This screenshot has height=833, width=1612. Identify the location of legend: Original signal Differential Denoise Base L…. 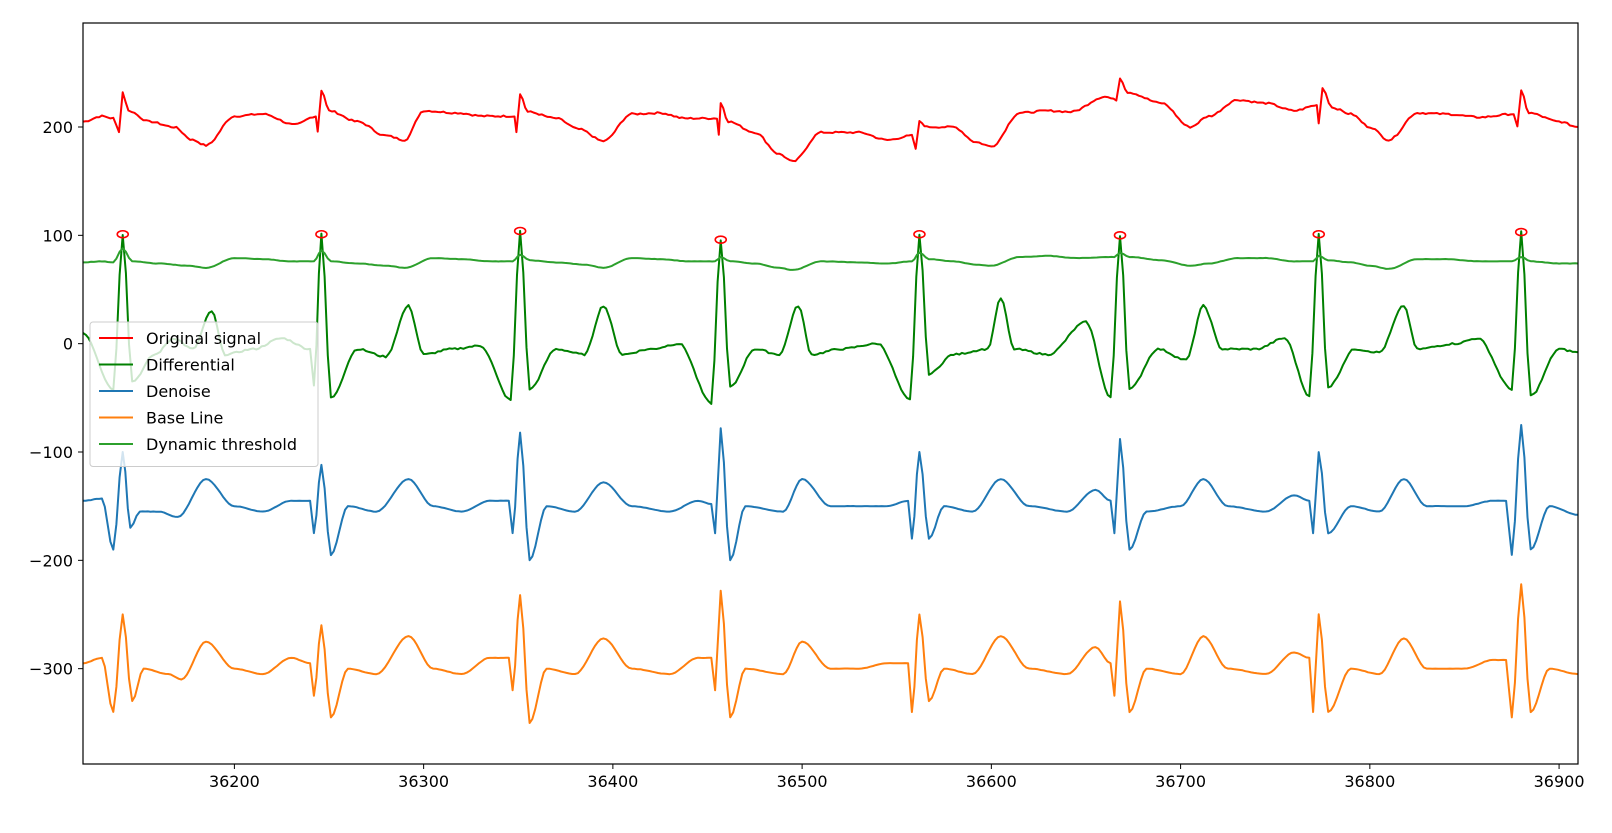
(204, 394).